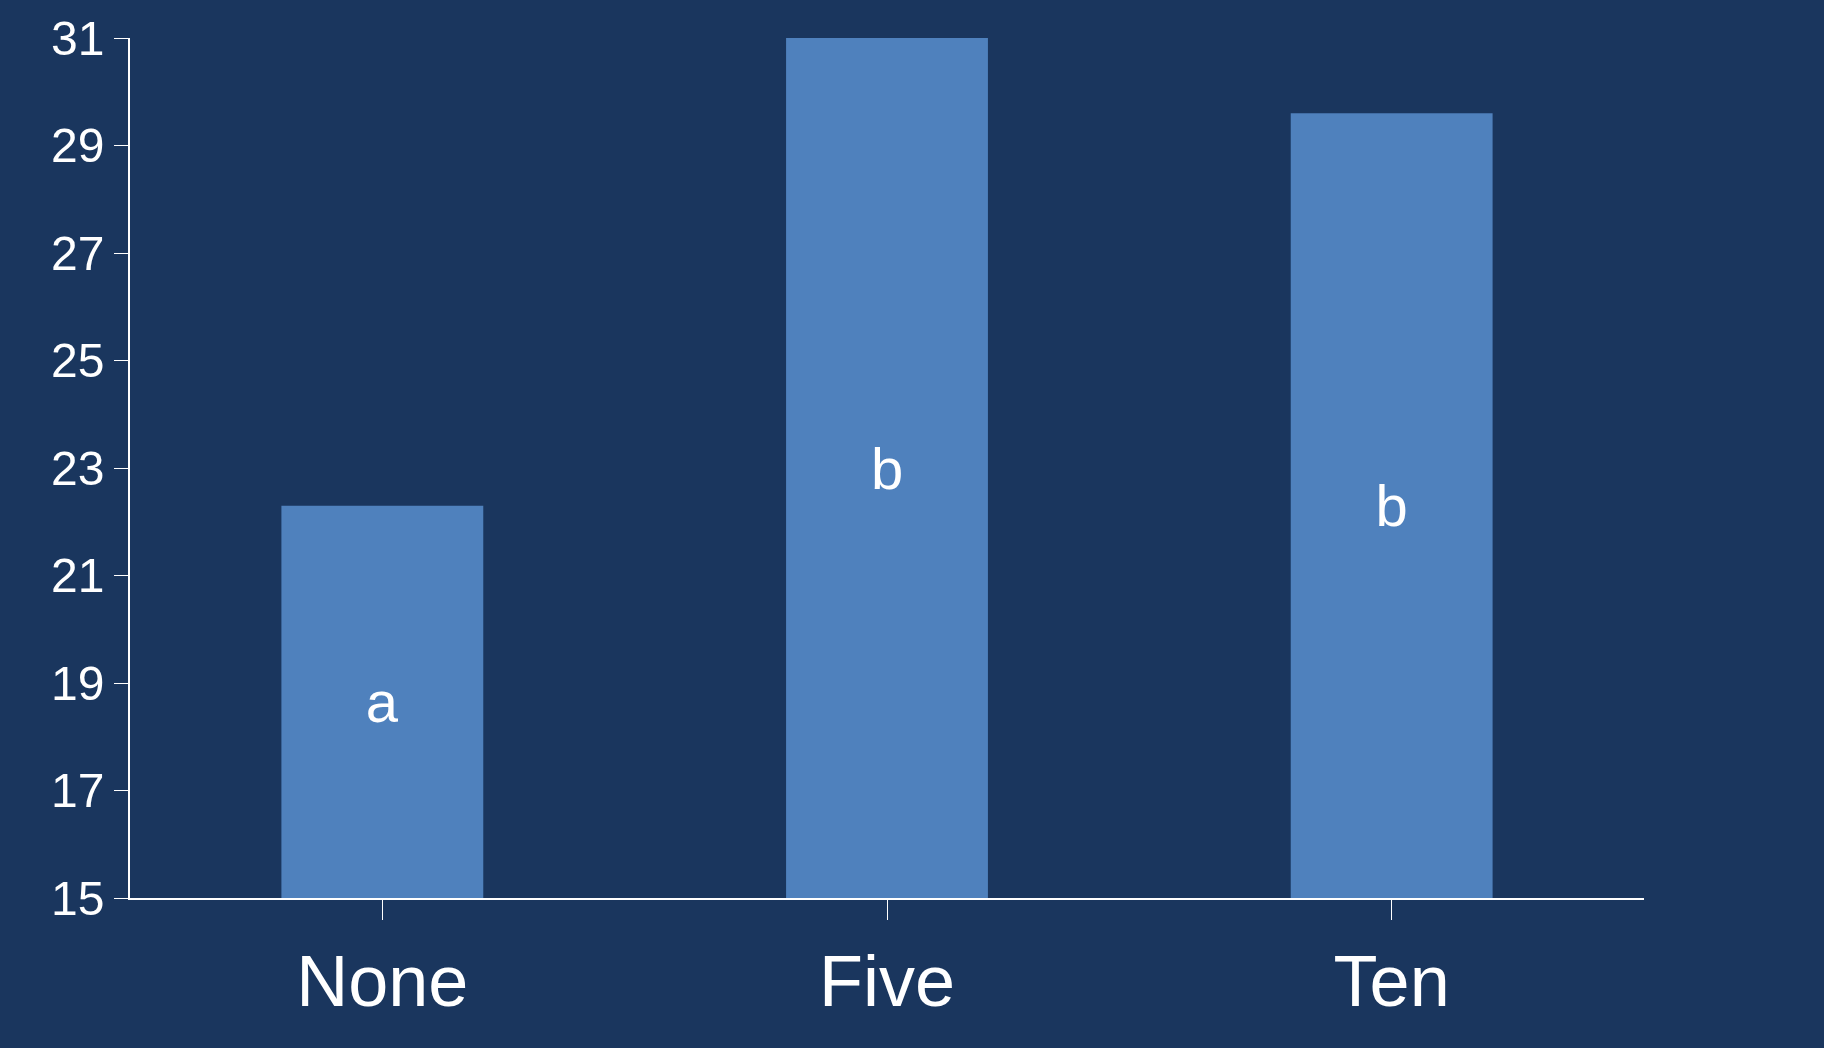  I want to click on y-tick-label: 17, so click(78, 791).